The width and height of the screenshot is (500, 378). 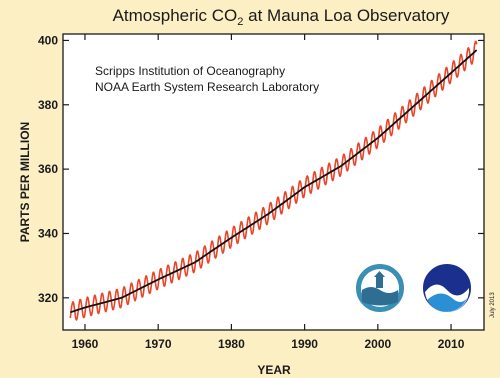 I want to click on x-axis-label: YEAR, so click(x=274, y=370).